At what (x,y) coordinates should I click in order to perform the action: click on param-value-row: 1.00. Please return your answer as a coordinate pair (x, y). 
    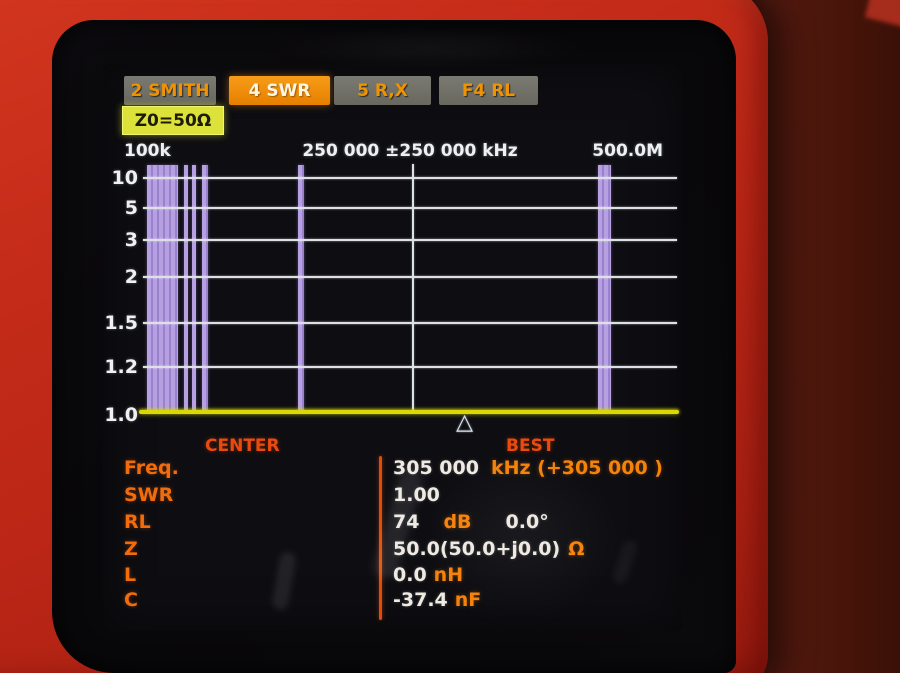
    Looking at the image, I should click on (416, 495).